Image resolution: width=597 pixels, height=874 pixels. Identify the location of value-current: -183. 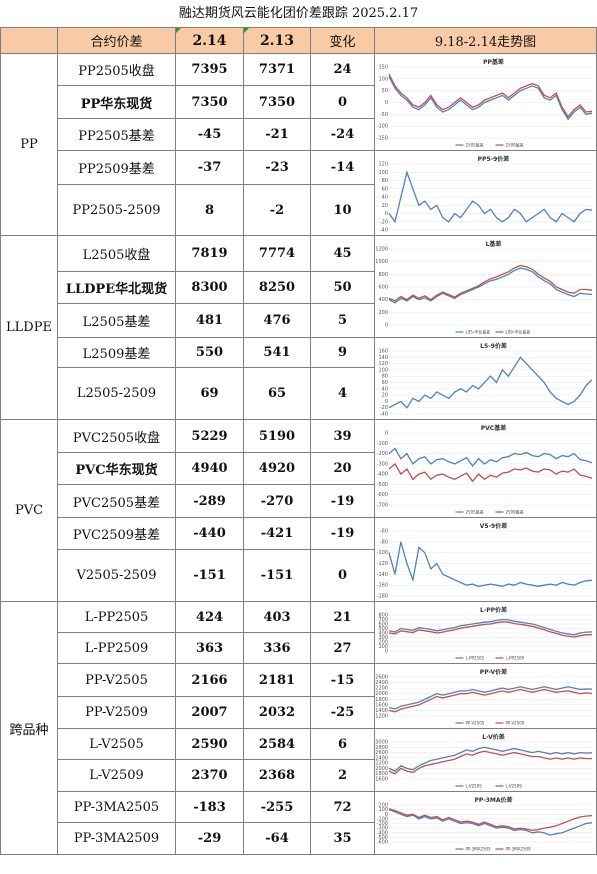
(209, 807).